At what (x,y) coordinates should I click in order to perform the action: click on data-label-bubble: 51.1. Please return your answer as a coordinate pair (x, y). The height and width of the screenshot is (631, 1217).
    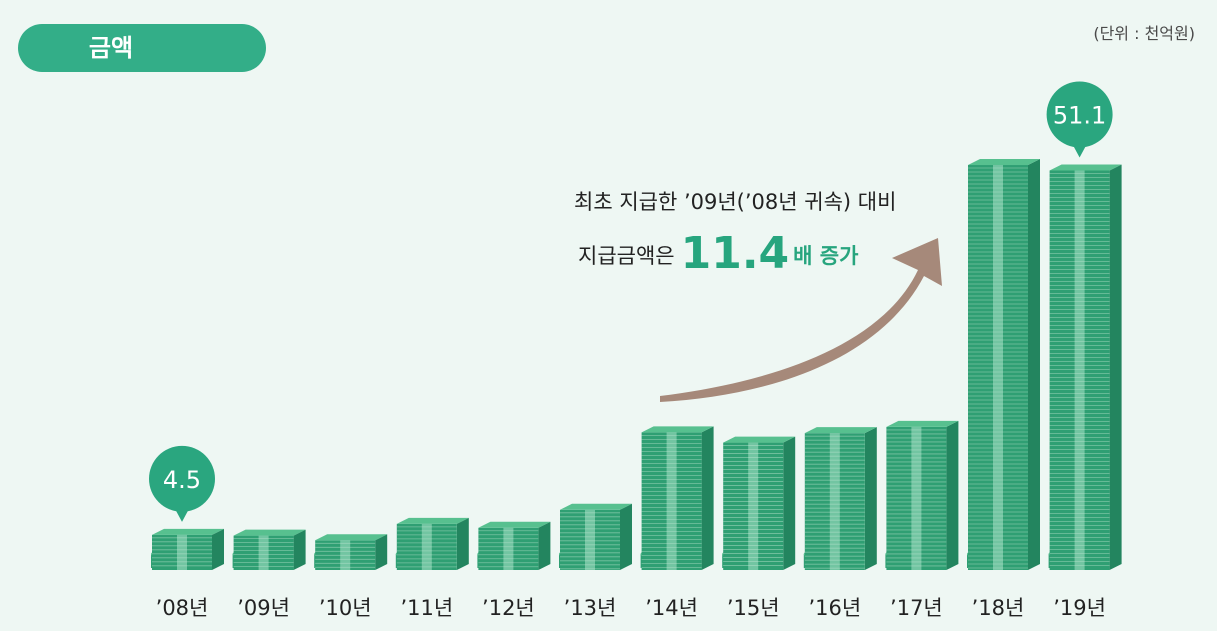
    Looking at the image, I should click on (1079, 119).